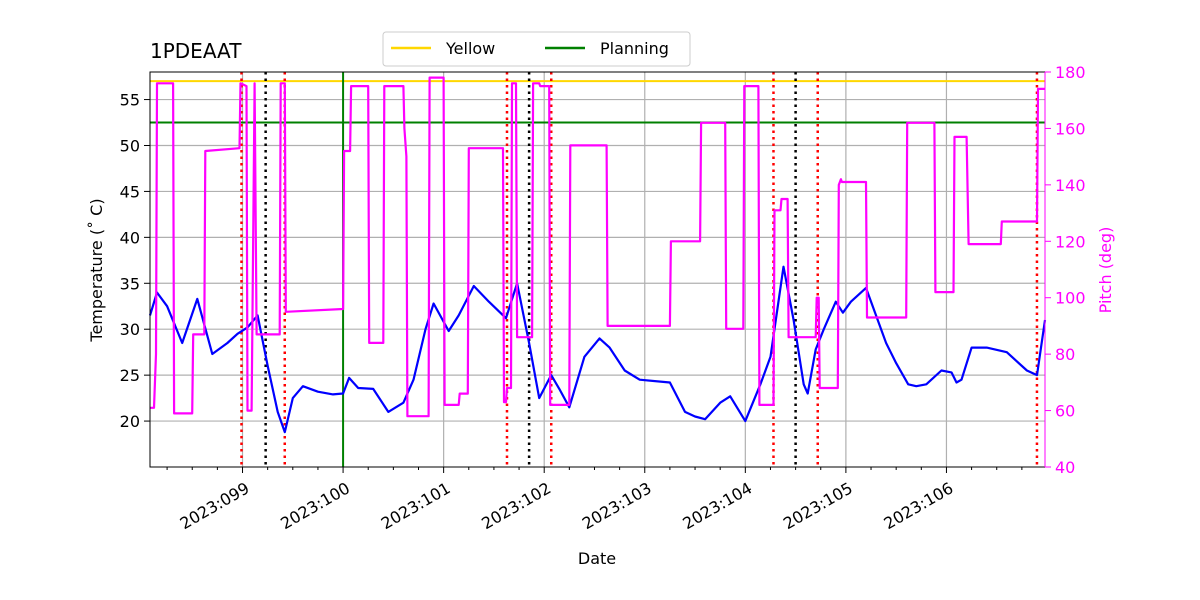 The height and width of the screenshot is (600, 1200). What do you see at coordinates (416, 505) in the screenshot?
I see `x-tick-label-2: 2023:101` at bounding box center [416, 505].